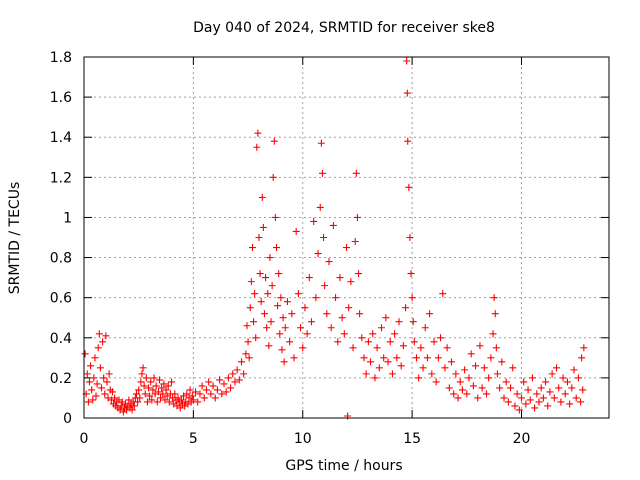 This screenshot has height=480, width=640. What do you see at coordinates (84, 439) in the screenshot?
I see `x-tick-label: 0` at bounding box center [84, 439].